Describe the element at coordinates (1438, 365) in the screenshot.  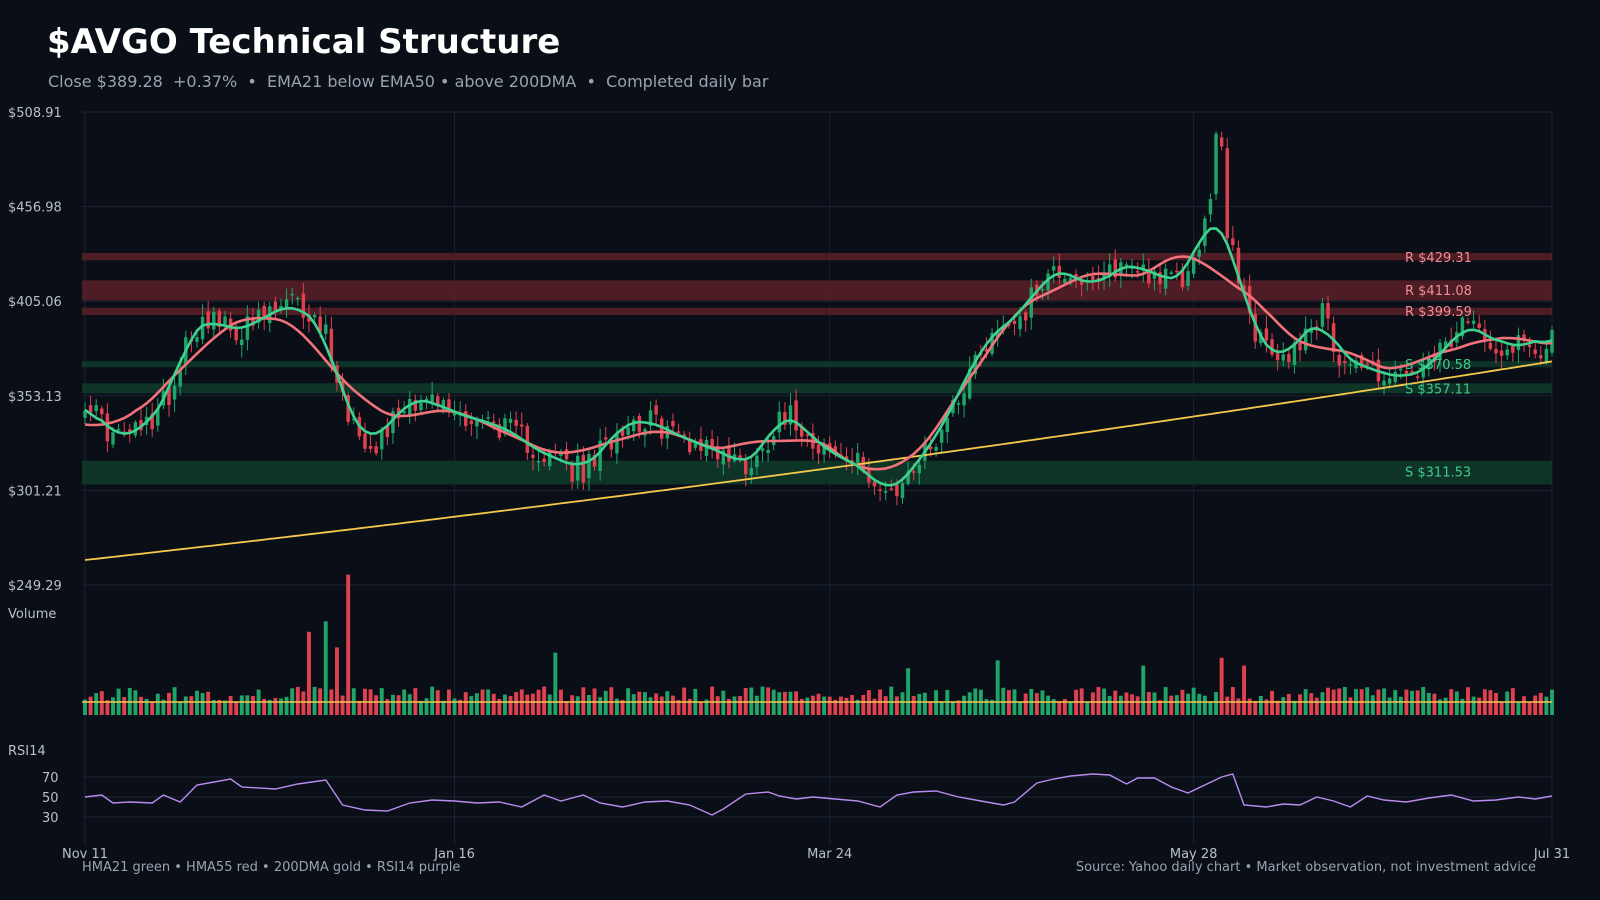
I see `support-label: S $370.58` at that location.